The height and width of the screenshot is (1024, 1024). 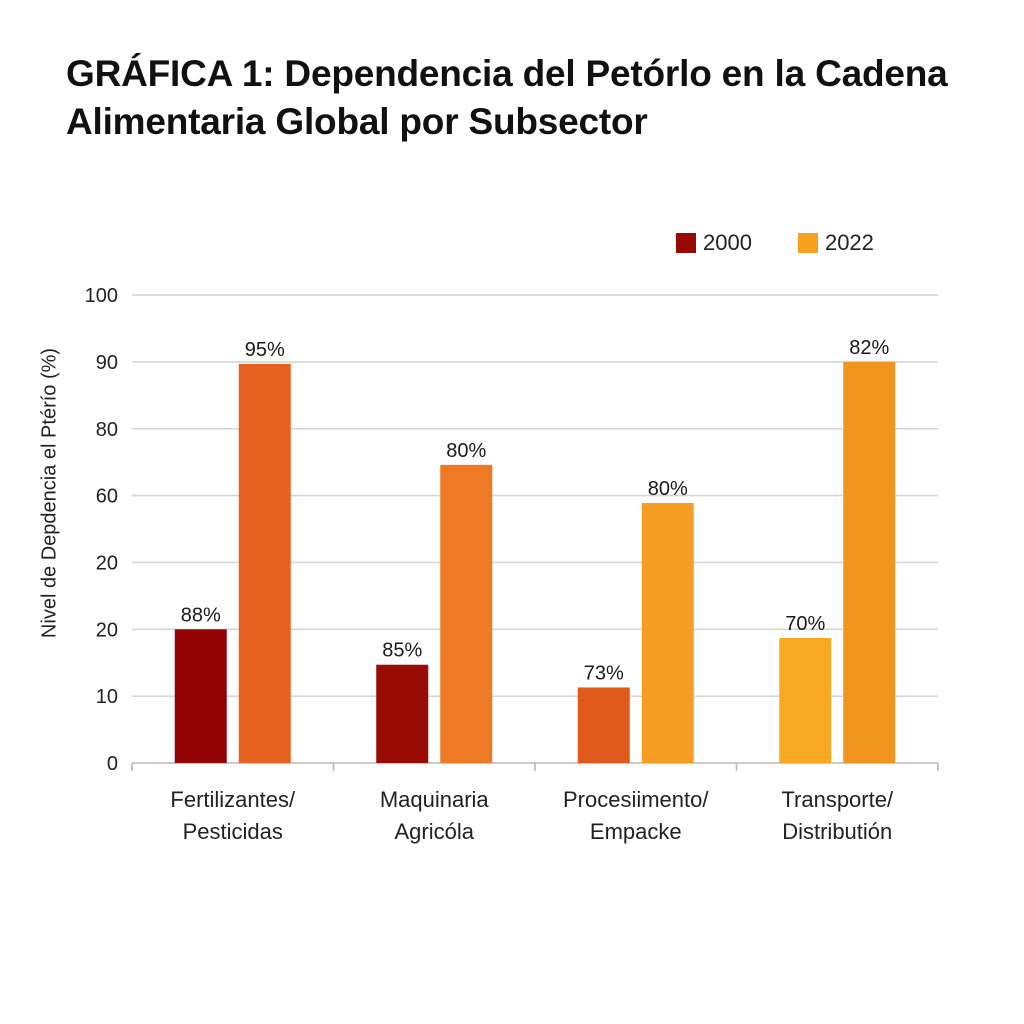 I want to click on x-category-label: Agricóla, so click(x=435, y=831).